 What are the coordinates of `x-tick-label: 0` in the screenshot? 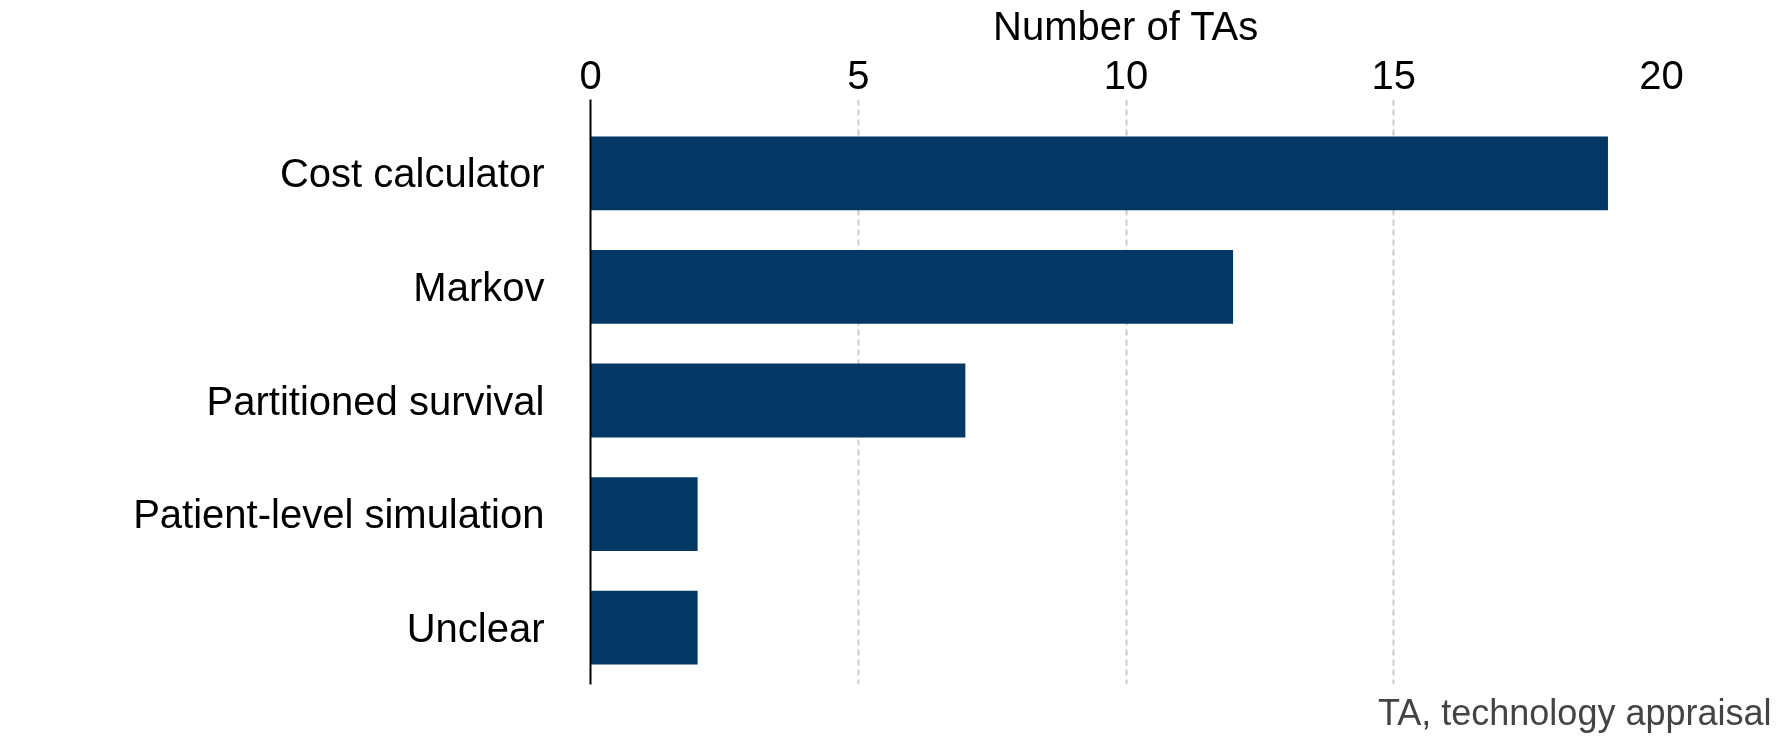 It's located at (590, 74).